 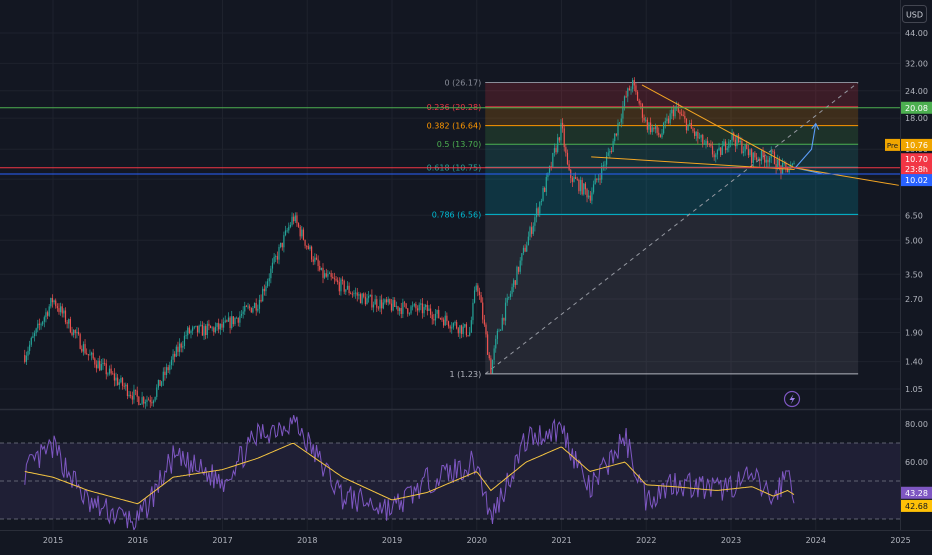 What do you see at coordinates (846, 176) in the screenshot?
I see `extended-trendline` at bounding box center [846, 176].